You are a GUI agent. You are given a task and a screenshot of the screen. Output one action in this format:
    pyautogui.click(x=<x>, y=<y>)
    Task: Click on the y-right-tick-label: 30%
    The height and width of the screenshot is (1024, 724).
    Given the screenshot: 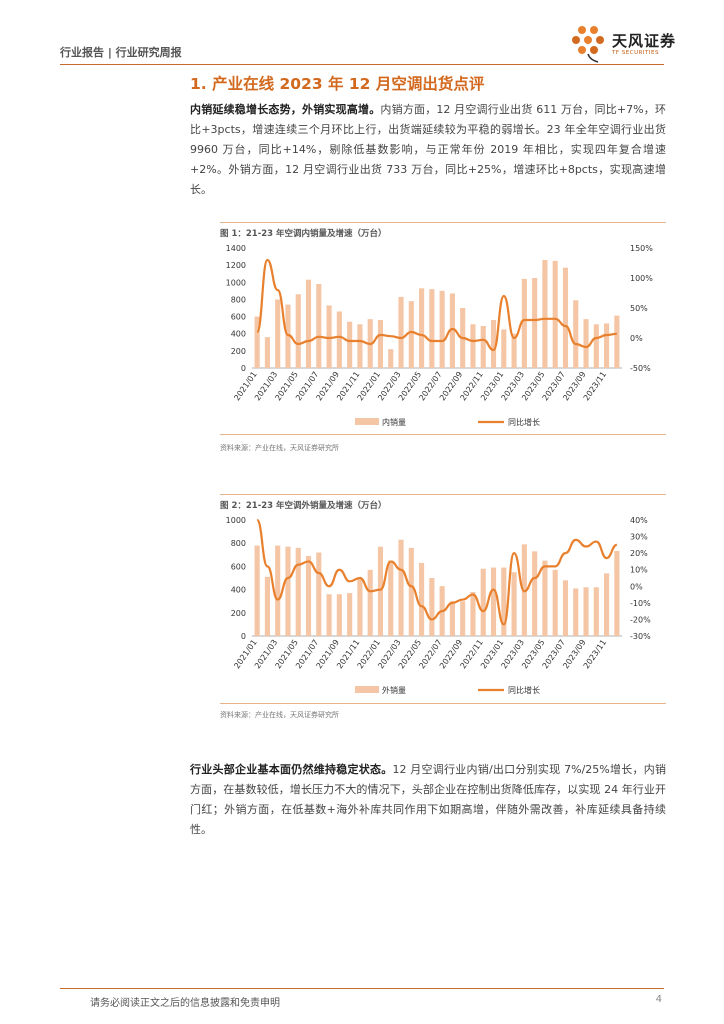 What is the action you would take?
    pyautogui.click(x=639, y=537)
    